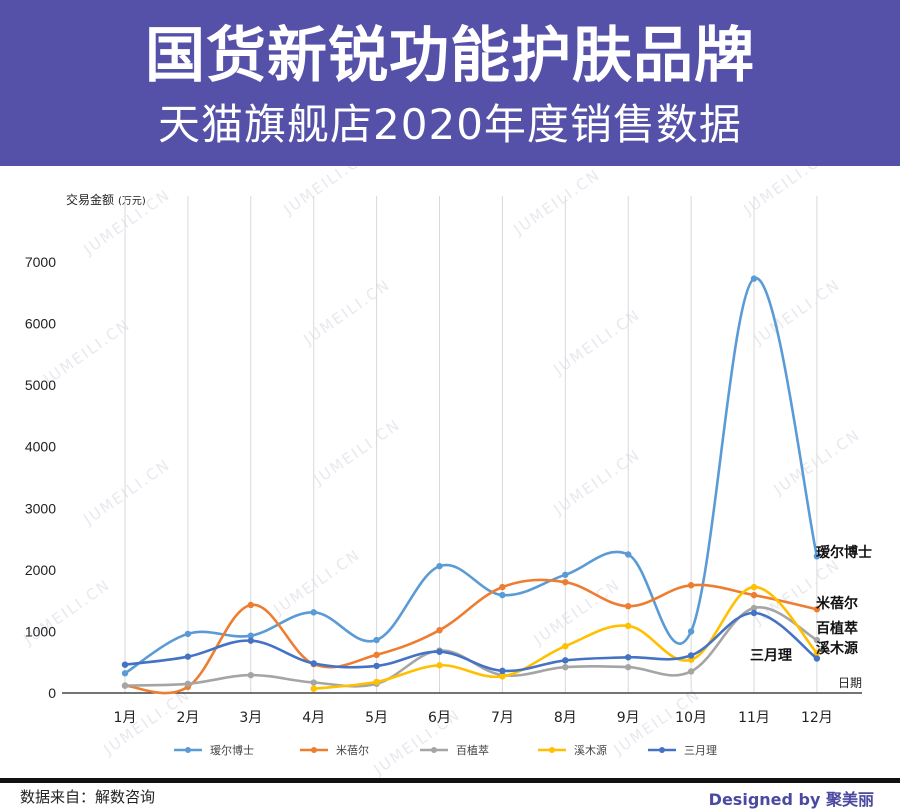  Describe the element at coordinates (450, 56) in the screenshot. I see `page-title: 国货新锐功能护肤品牌` at that location.